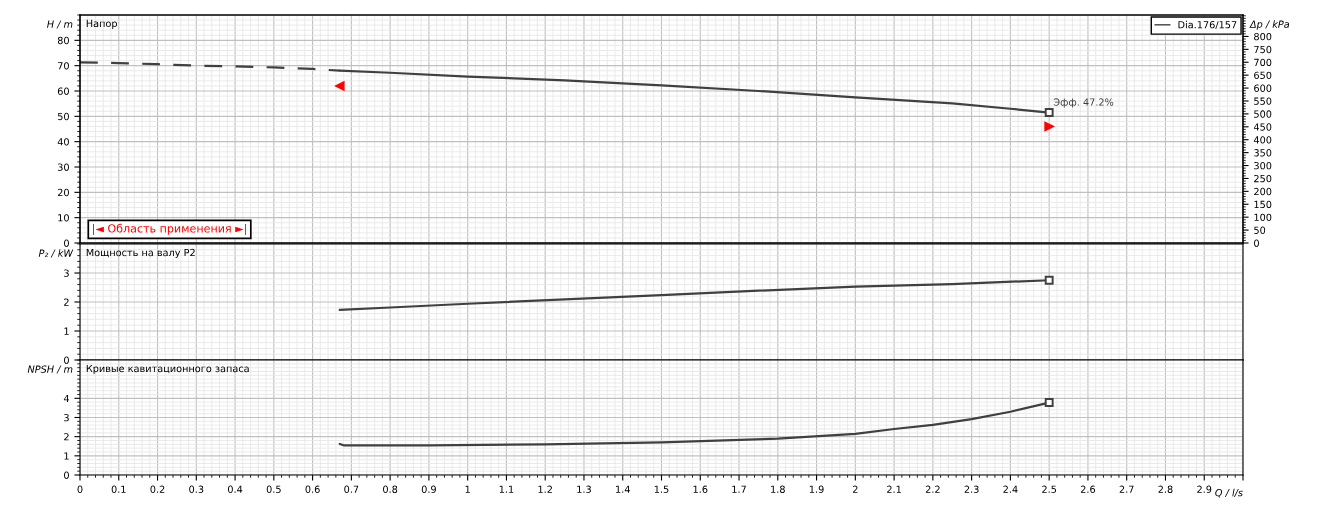 The height and width of the screenshot is (508, 1323). Describe the element at coordinates (60, 24) in the screenshot. I see `y-axis-title: H / m` at that location.